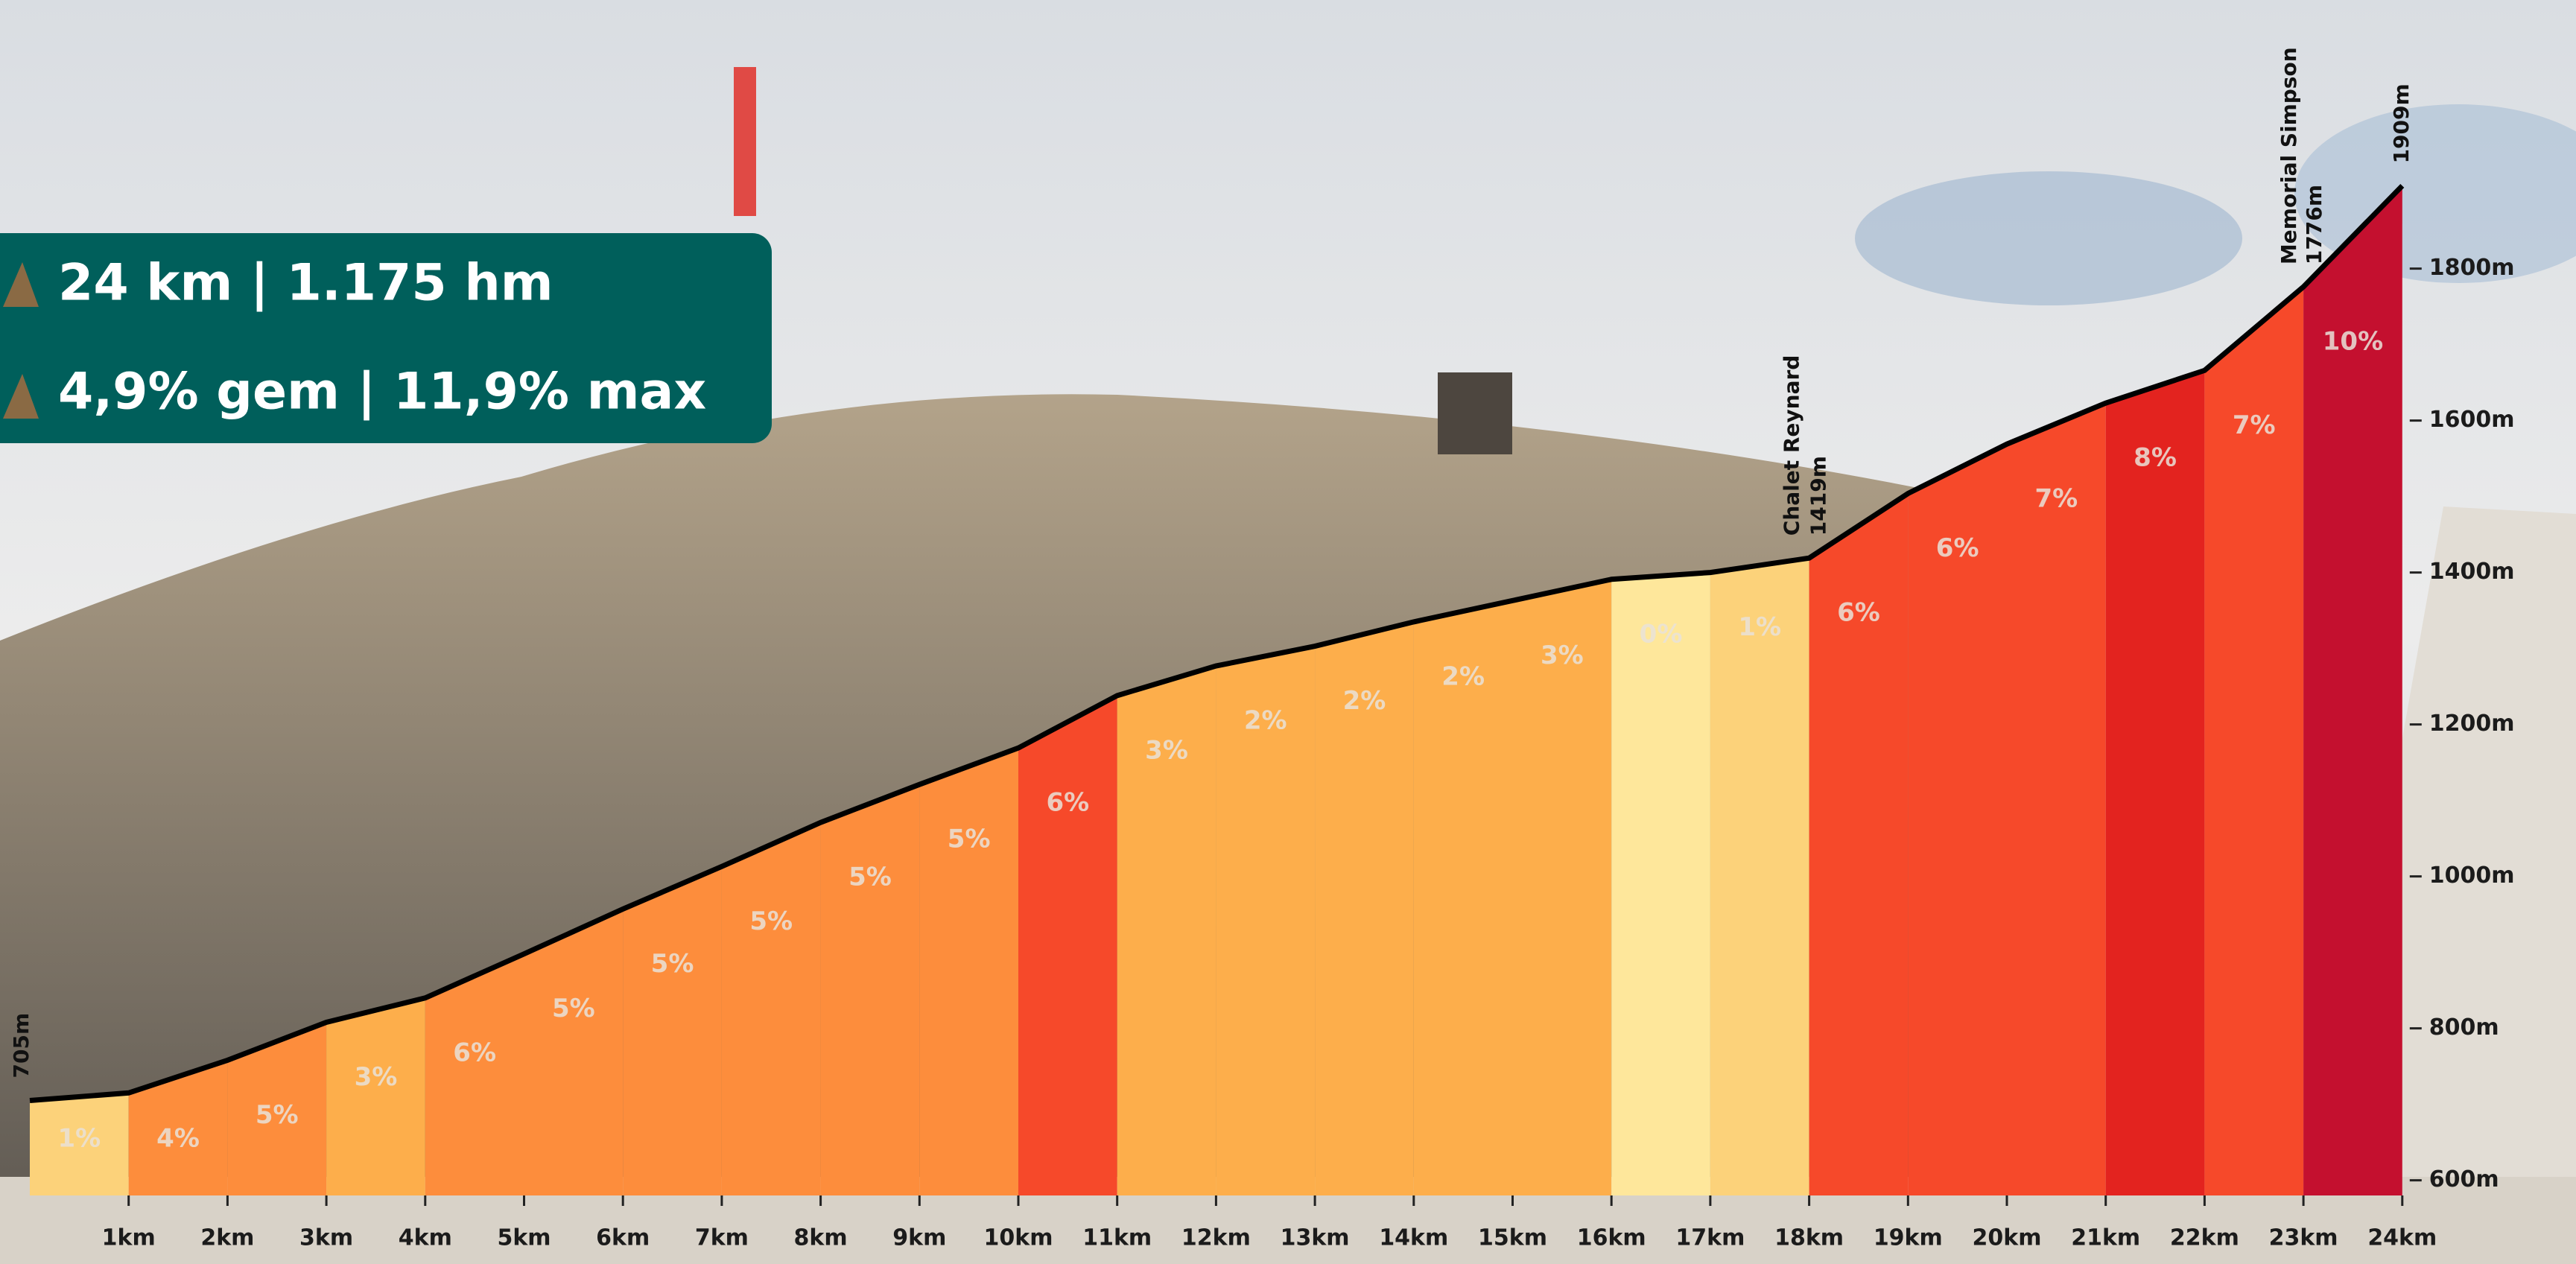 Image resolution: width=2576 pixels, height=1264 pixels. I want to click on x-tick-label: 11km, so click(1117, 1238).